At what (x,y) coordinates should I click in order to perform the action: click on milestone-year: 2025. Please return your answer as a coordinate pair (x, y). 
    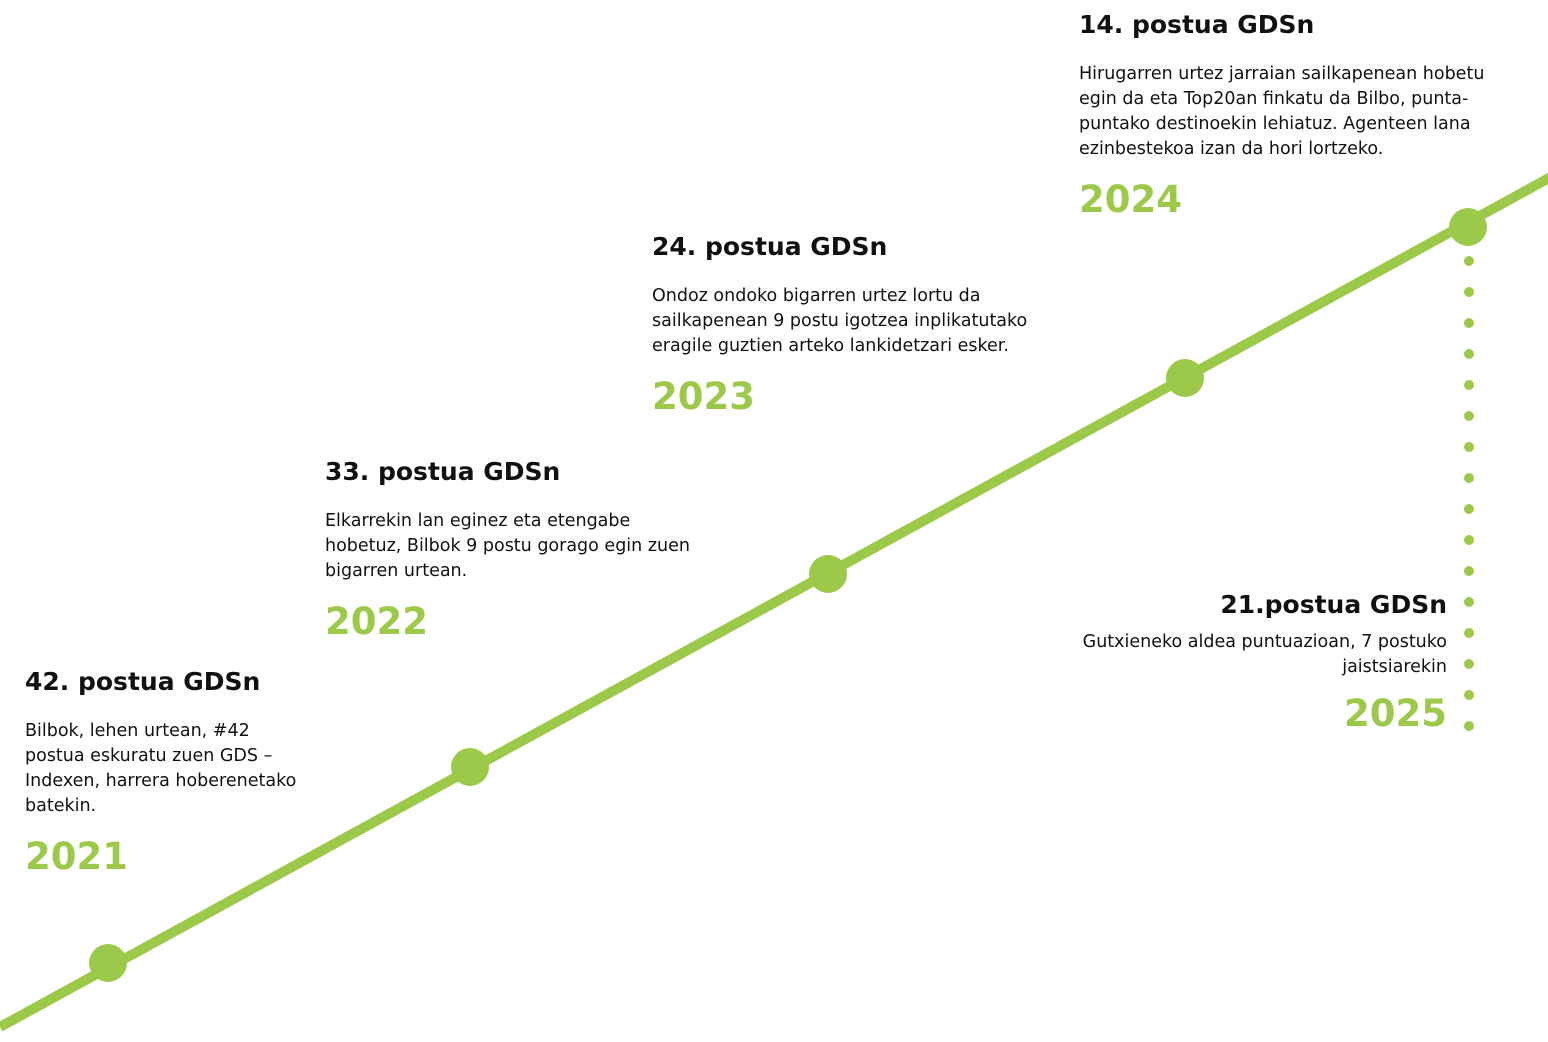
    Looking at the image, I should click on (1395, 713).